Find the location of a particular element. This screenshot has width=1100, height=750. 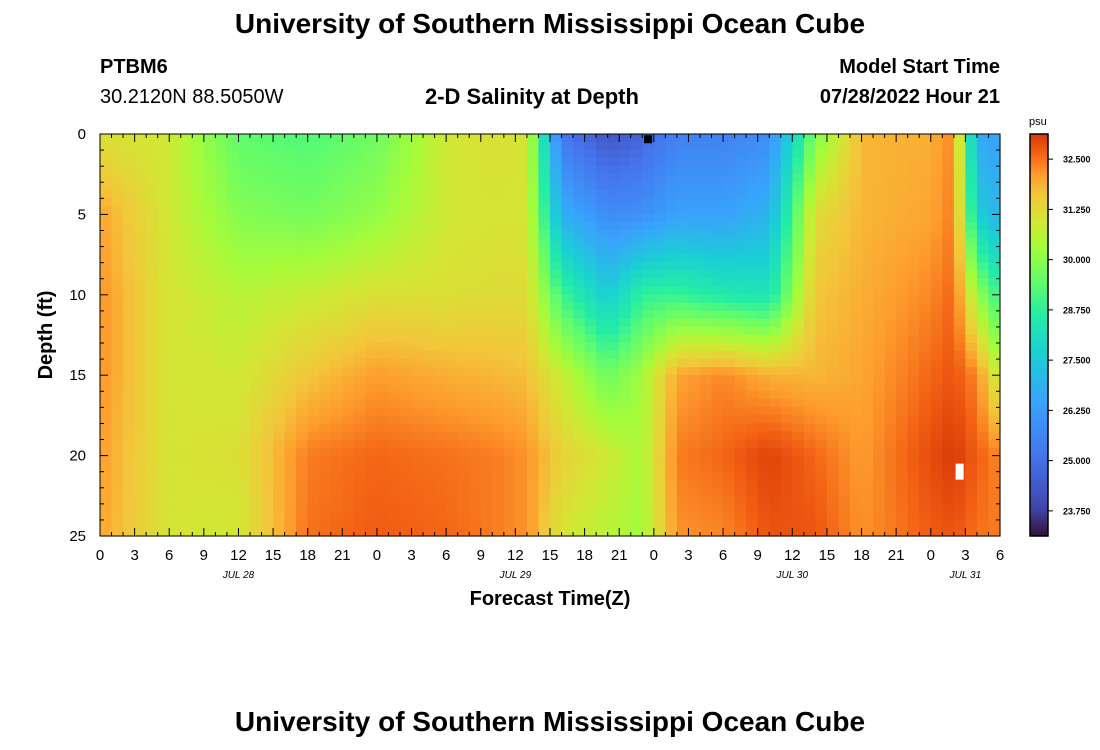

colorbar-tick-label: 32.500 is located at coordinates (1077, 160).